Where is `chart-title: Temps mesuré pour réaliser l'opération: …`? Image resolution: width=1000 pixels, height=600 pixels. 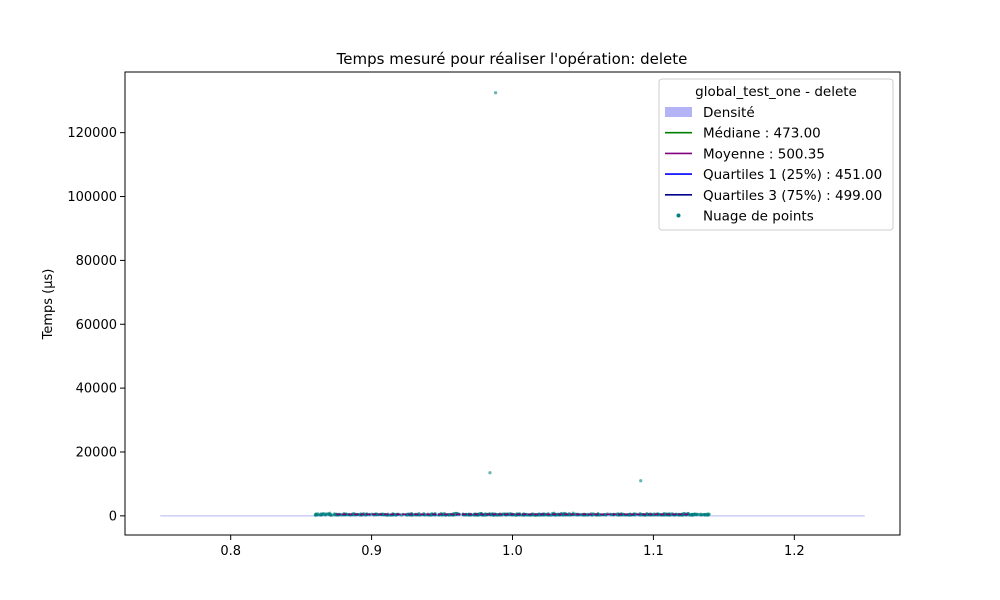
chart-title: Temps mesuré pour réaliser l'opération: … is located at coordinates (512, 59).